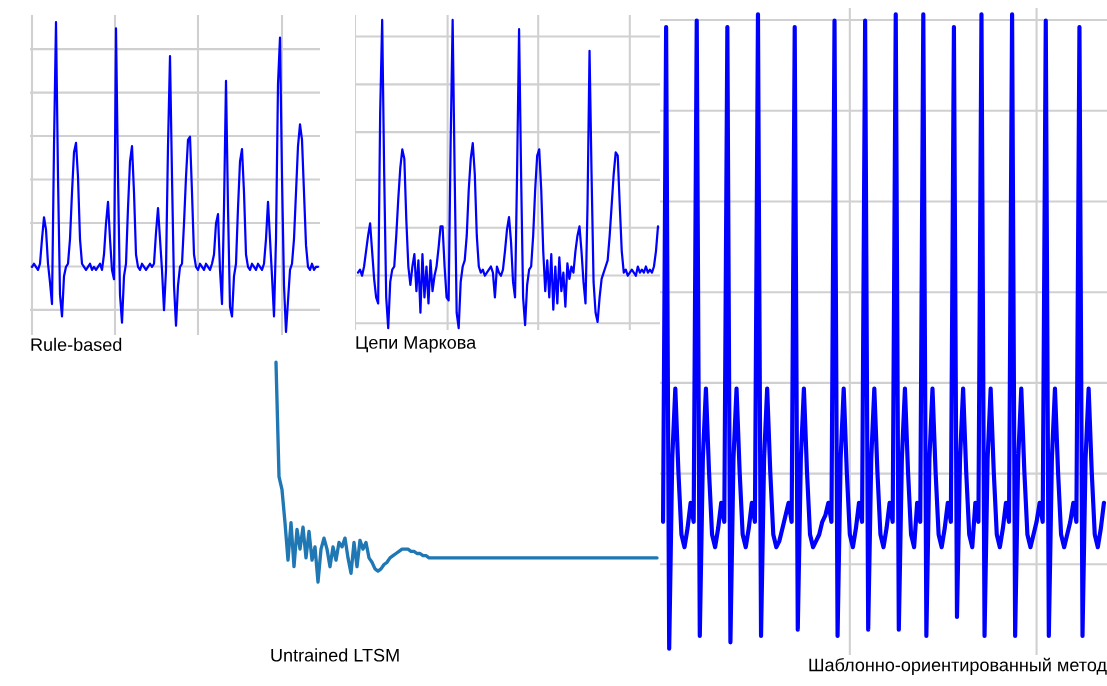 Image resolution: width=1107 pixels, height=686 pixels. What do you see at coordinates (76, 344) in the screenshot?
I see `x-axis-title: Rule-based` at bounding box center [76, 344].